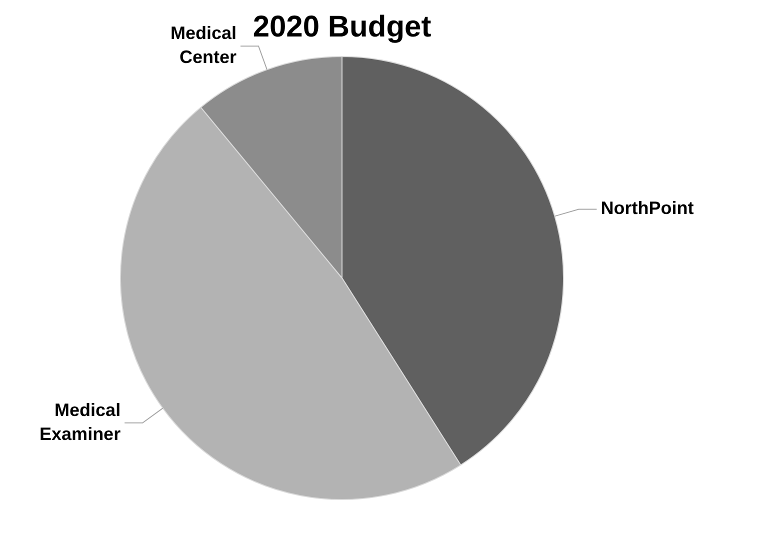 The image size is (761, 550). I want to click on slice-label: NorthPoint, so click(647, 208).